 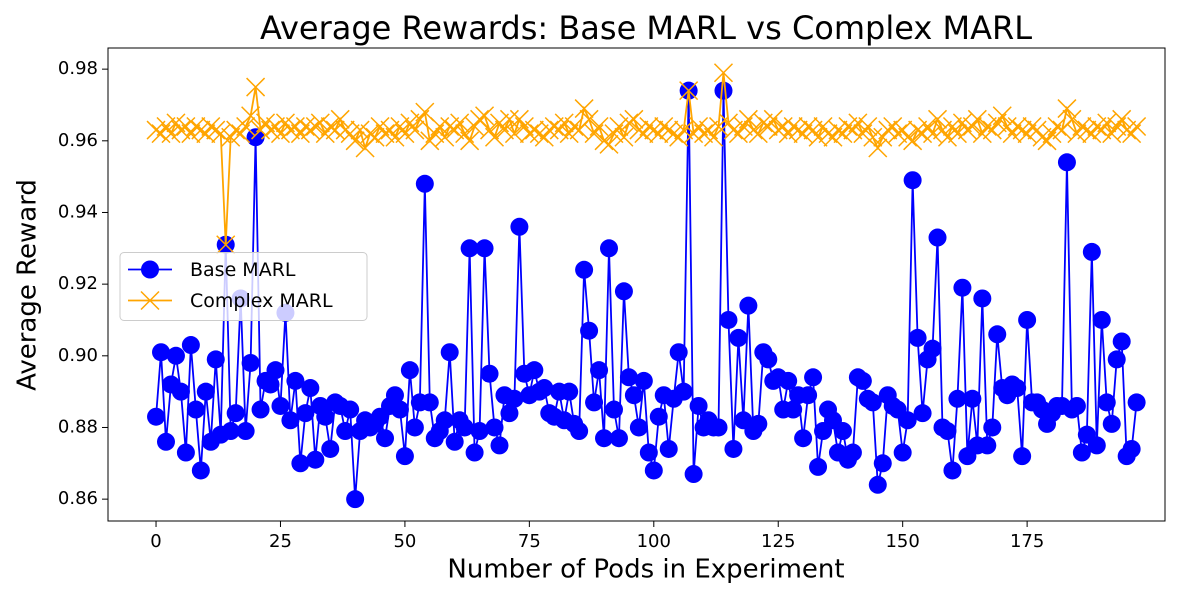 What do you see at coordinates (78, 211) in the screenshot?
I see `y-tick-label: 0.94` at bounding box center [78, 211].